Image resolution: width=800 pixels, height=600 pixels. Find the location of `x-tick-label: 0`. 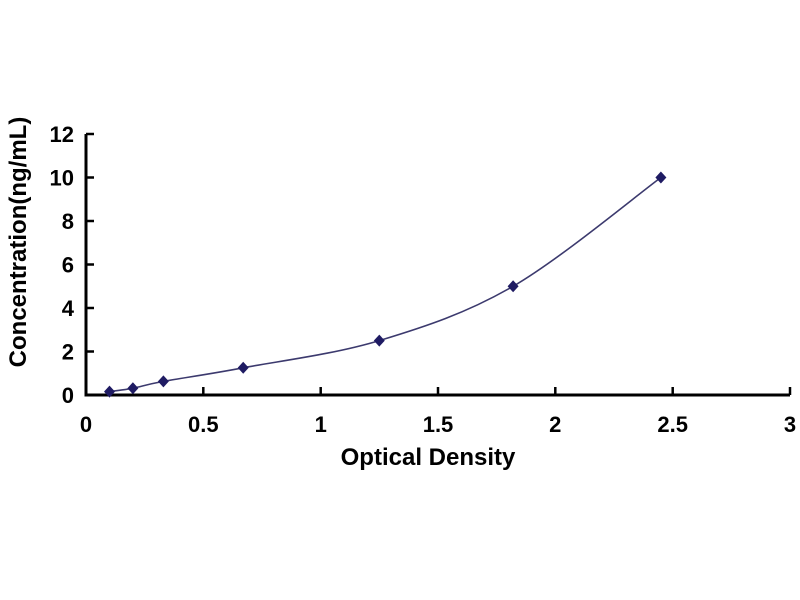

x-tick-label: 0 is located at coordinates (86, 424).